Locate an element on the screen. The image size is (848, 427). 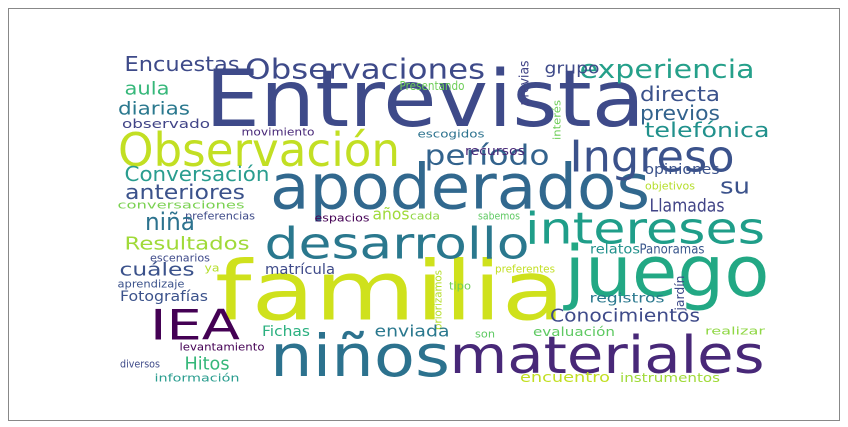
word: escenarios is located at coordinates (180, 258).